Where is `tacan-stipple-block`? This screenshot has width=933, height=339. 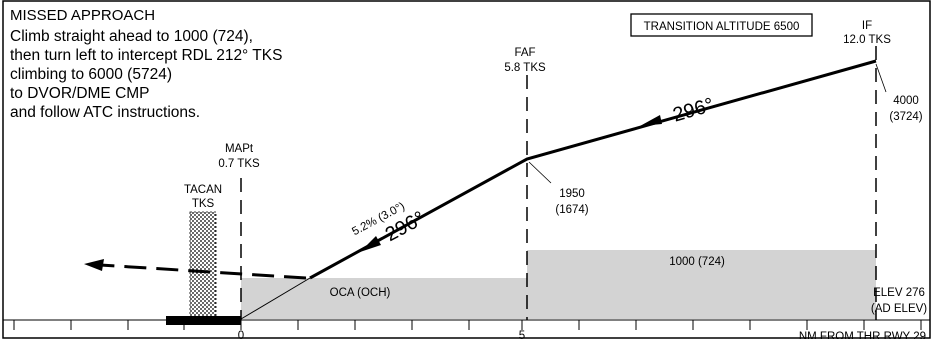 tacan-stipple-block is located at coordinates (203, 265).